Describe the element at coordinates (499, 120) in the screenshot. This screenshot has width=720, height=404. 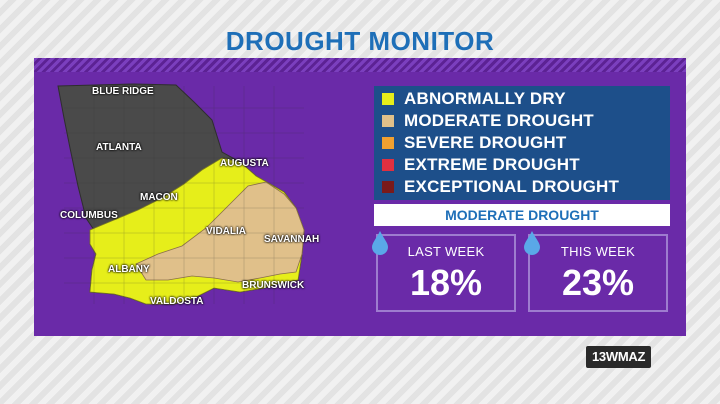
I see `legend-label: MODERATE DROUGHT` at that location.